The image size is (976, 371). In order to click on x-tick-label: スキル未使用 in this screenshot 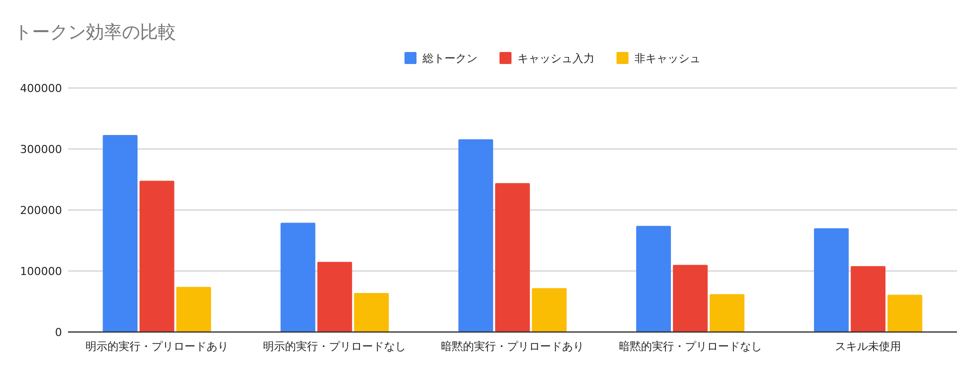, I will do `click(868, 346)`.